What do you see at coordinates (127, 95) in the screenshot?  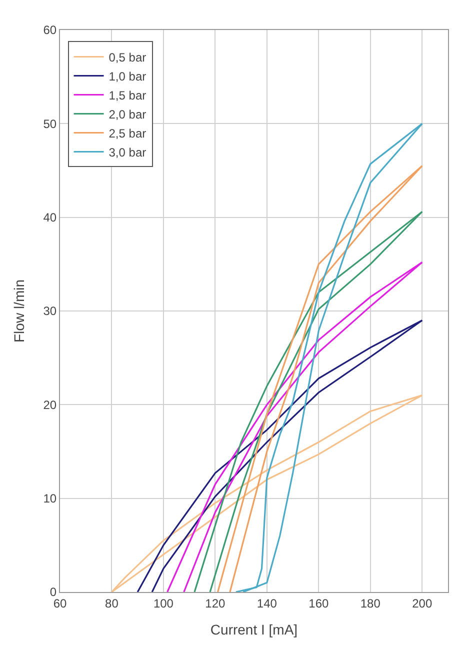 I see `legend-label: 1,5 bar` at bounding box center [127, 95].